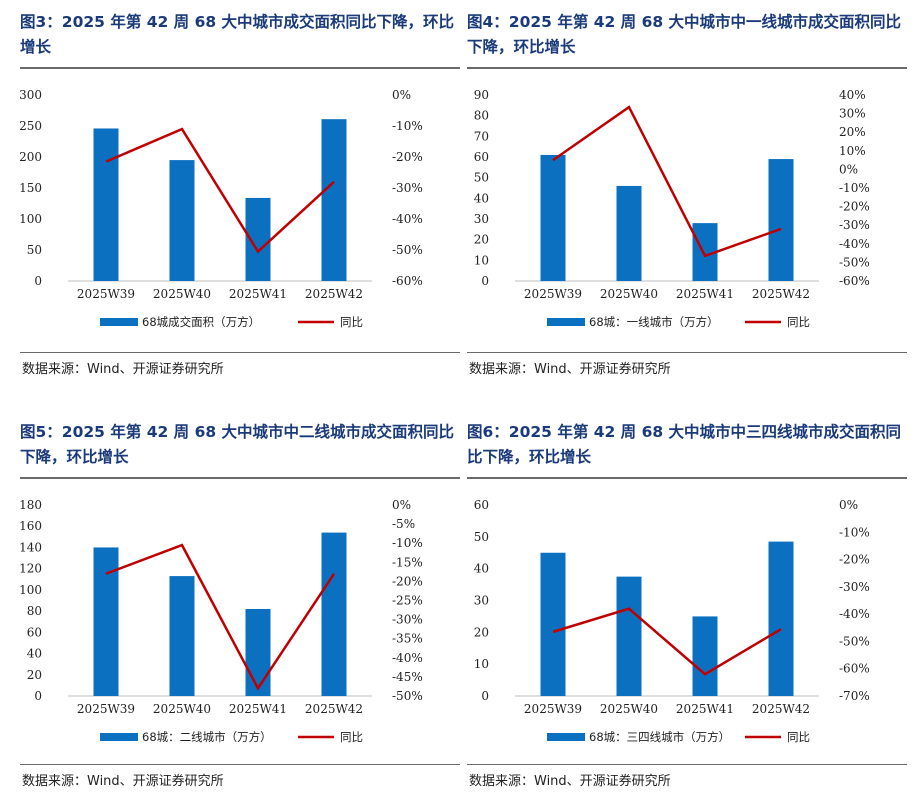  I want to click on right-tick-label: 30%, so click(852, 114).